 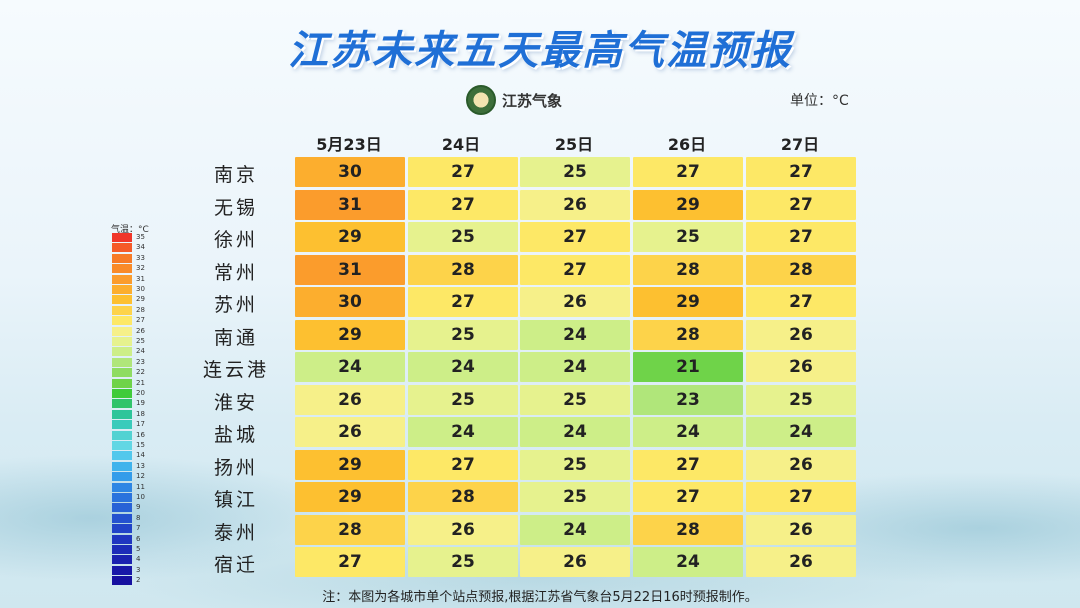 What do you see at coordinates (140, 361) in the screenshot?
I see `scale-label: 23` at bounding box center [140, 361].